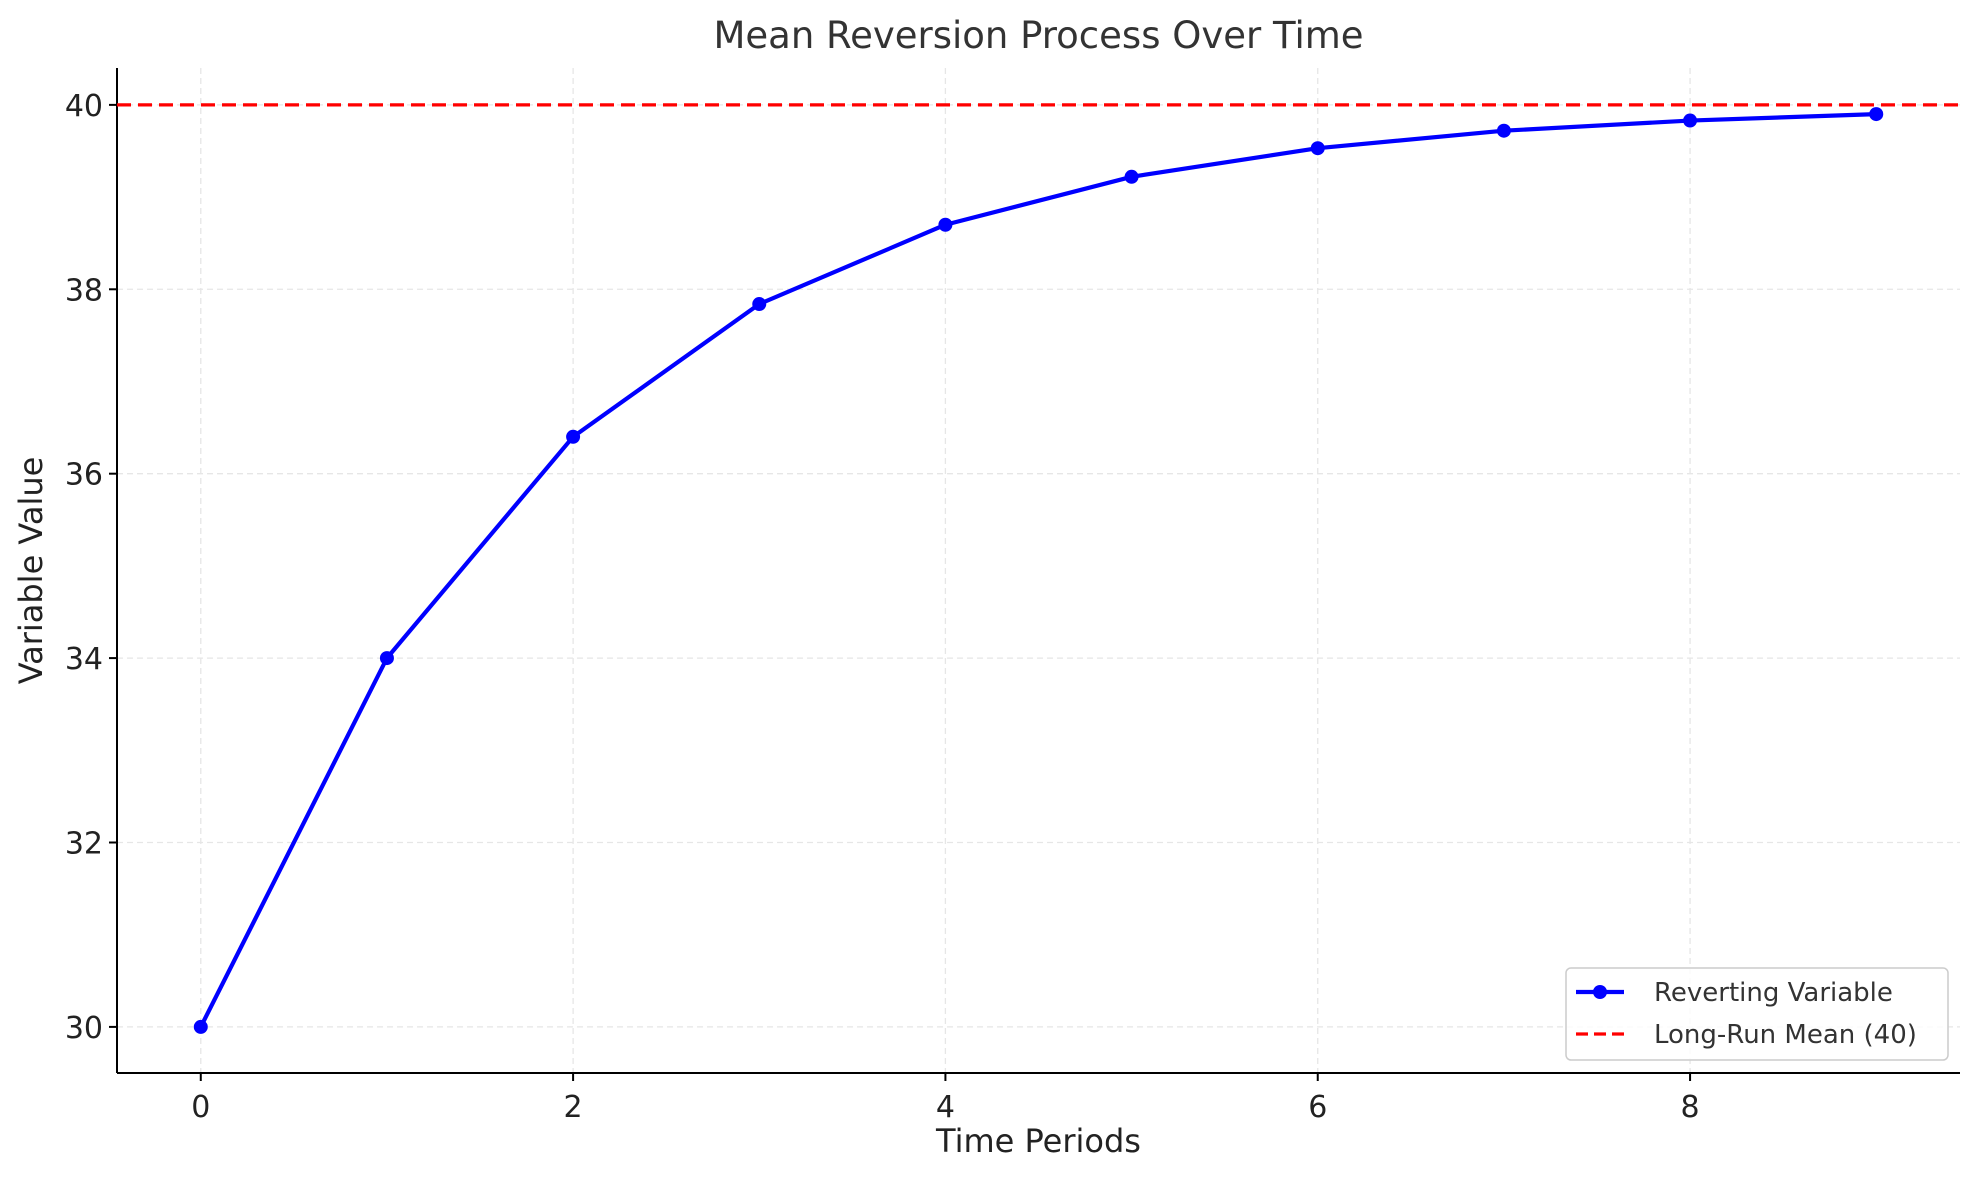 This screenshot has height=1180, width=1979. What do you see at coordinates (84, 1028) in the screenshot?
I see `y-tick-label: 30` at bounding box center [84, 1028].